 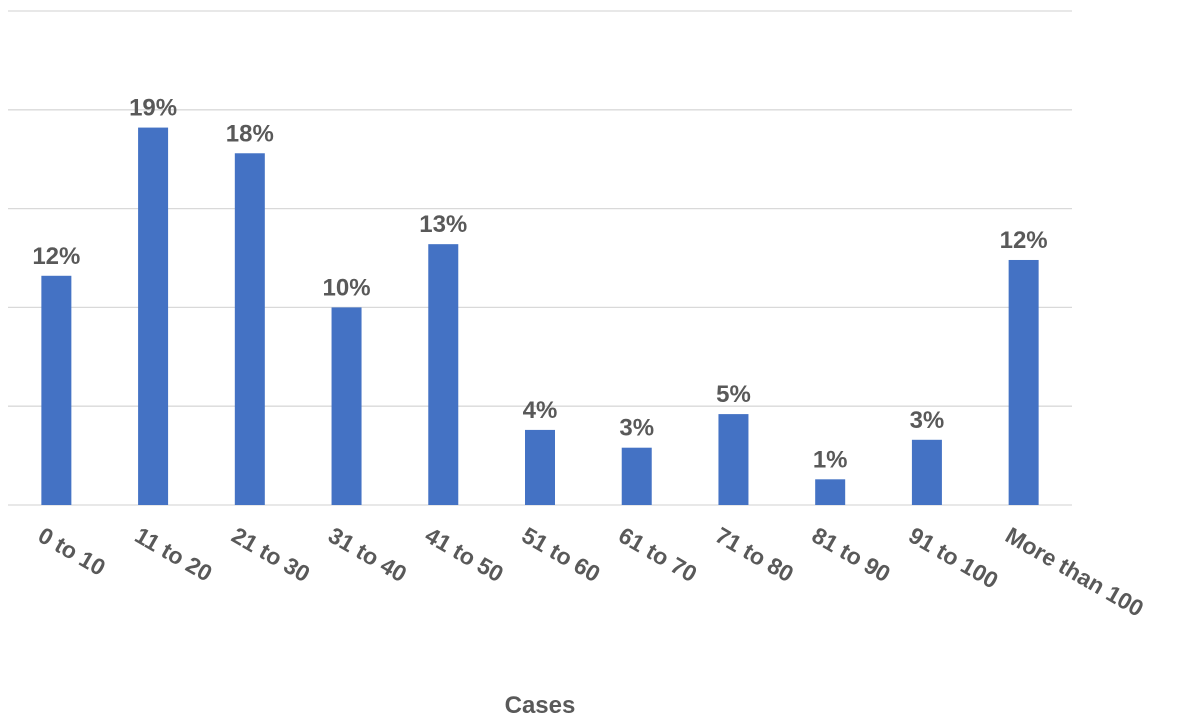 What do you see at coordinates (72, 551) in the screenshot?
I see `x-tick-label: 0 to 10` at bounding box center [72, 551].